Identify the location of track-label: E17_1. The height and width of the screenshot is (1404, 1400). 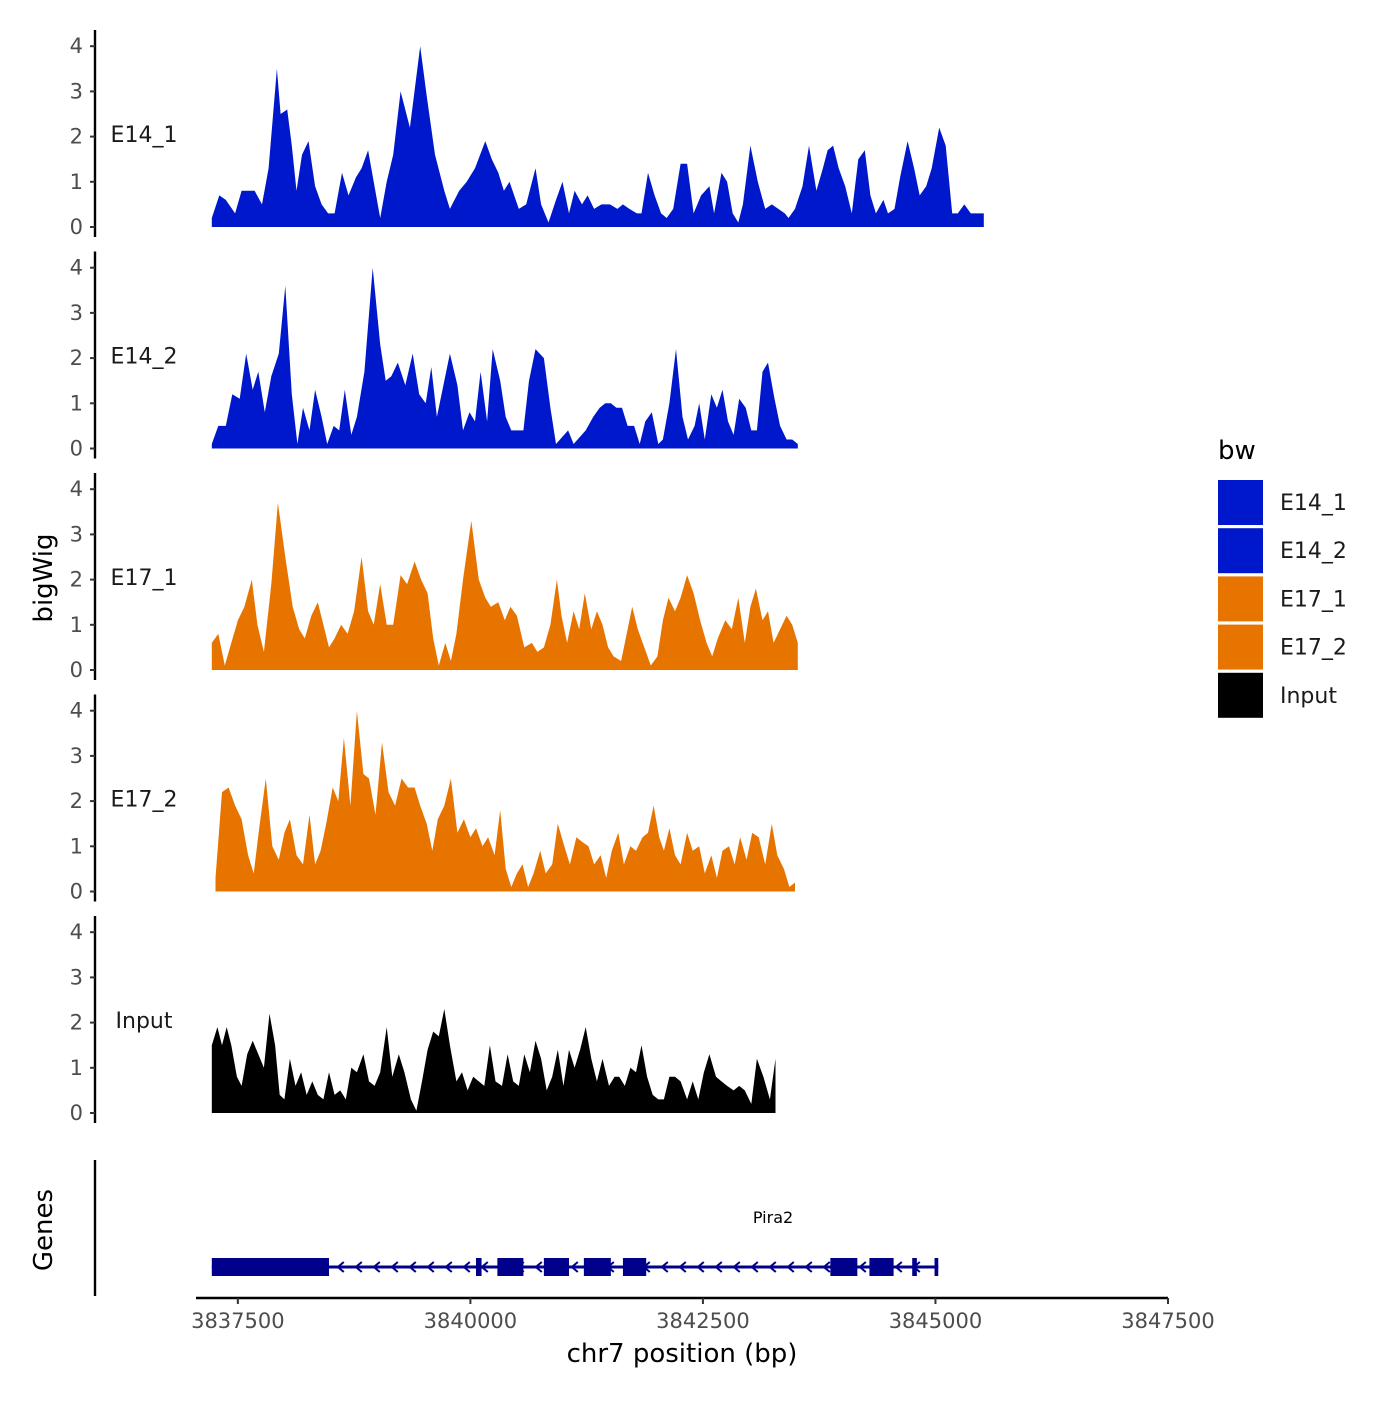
(144, 578).